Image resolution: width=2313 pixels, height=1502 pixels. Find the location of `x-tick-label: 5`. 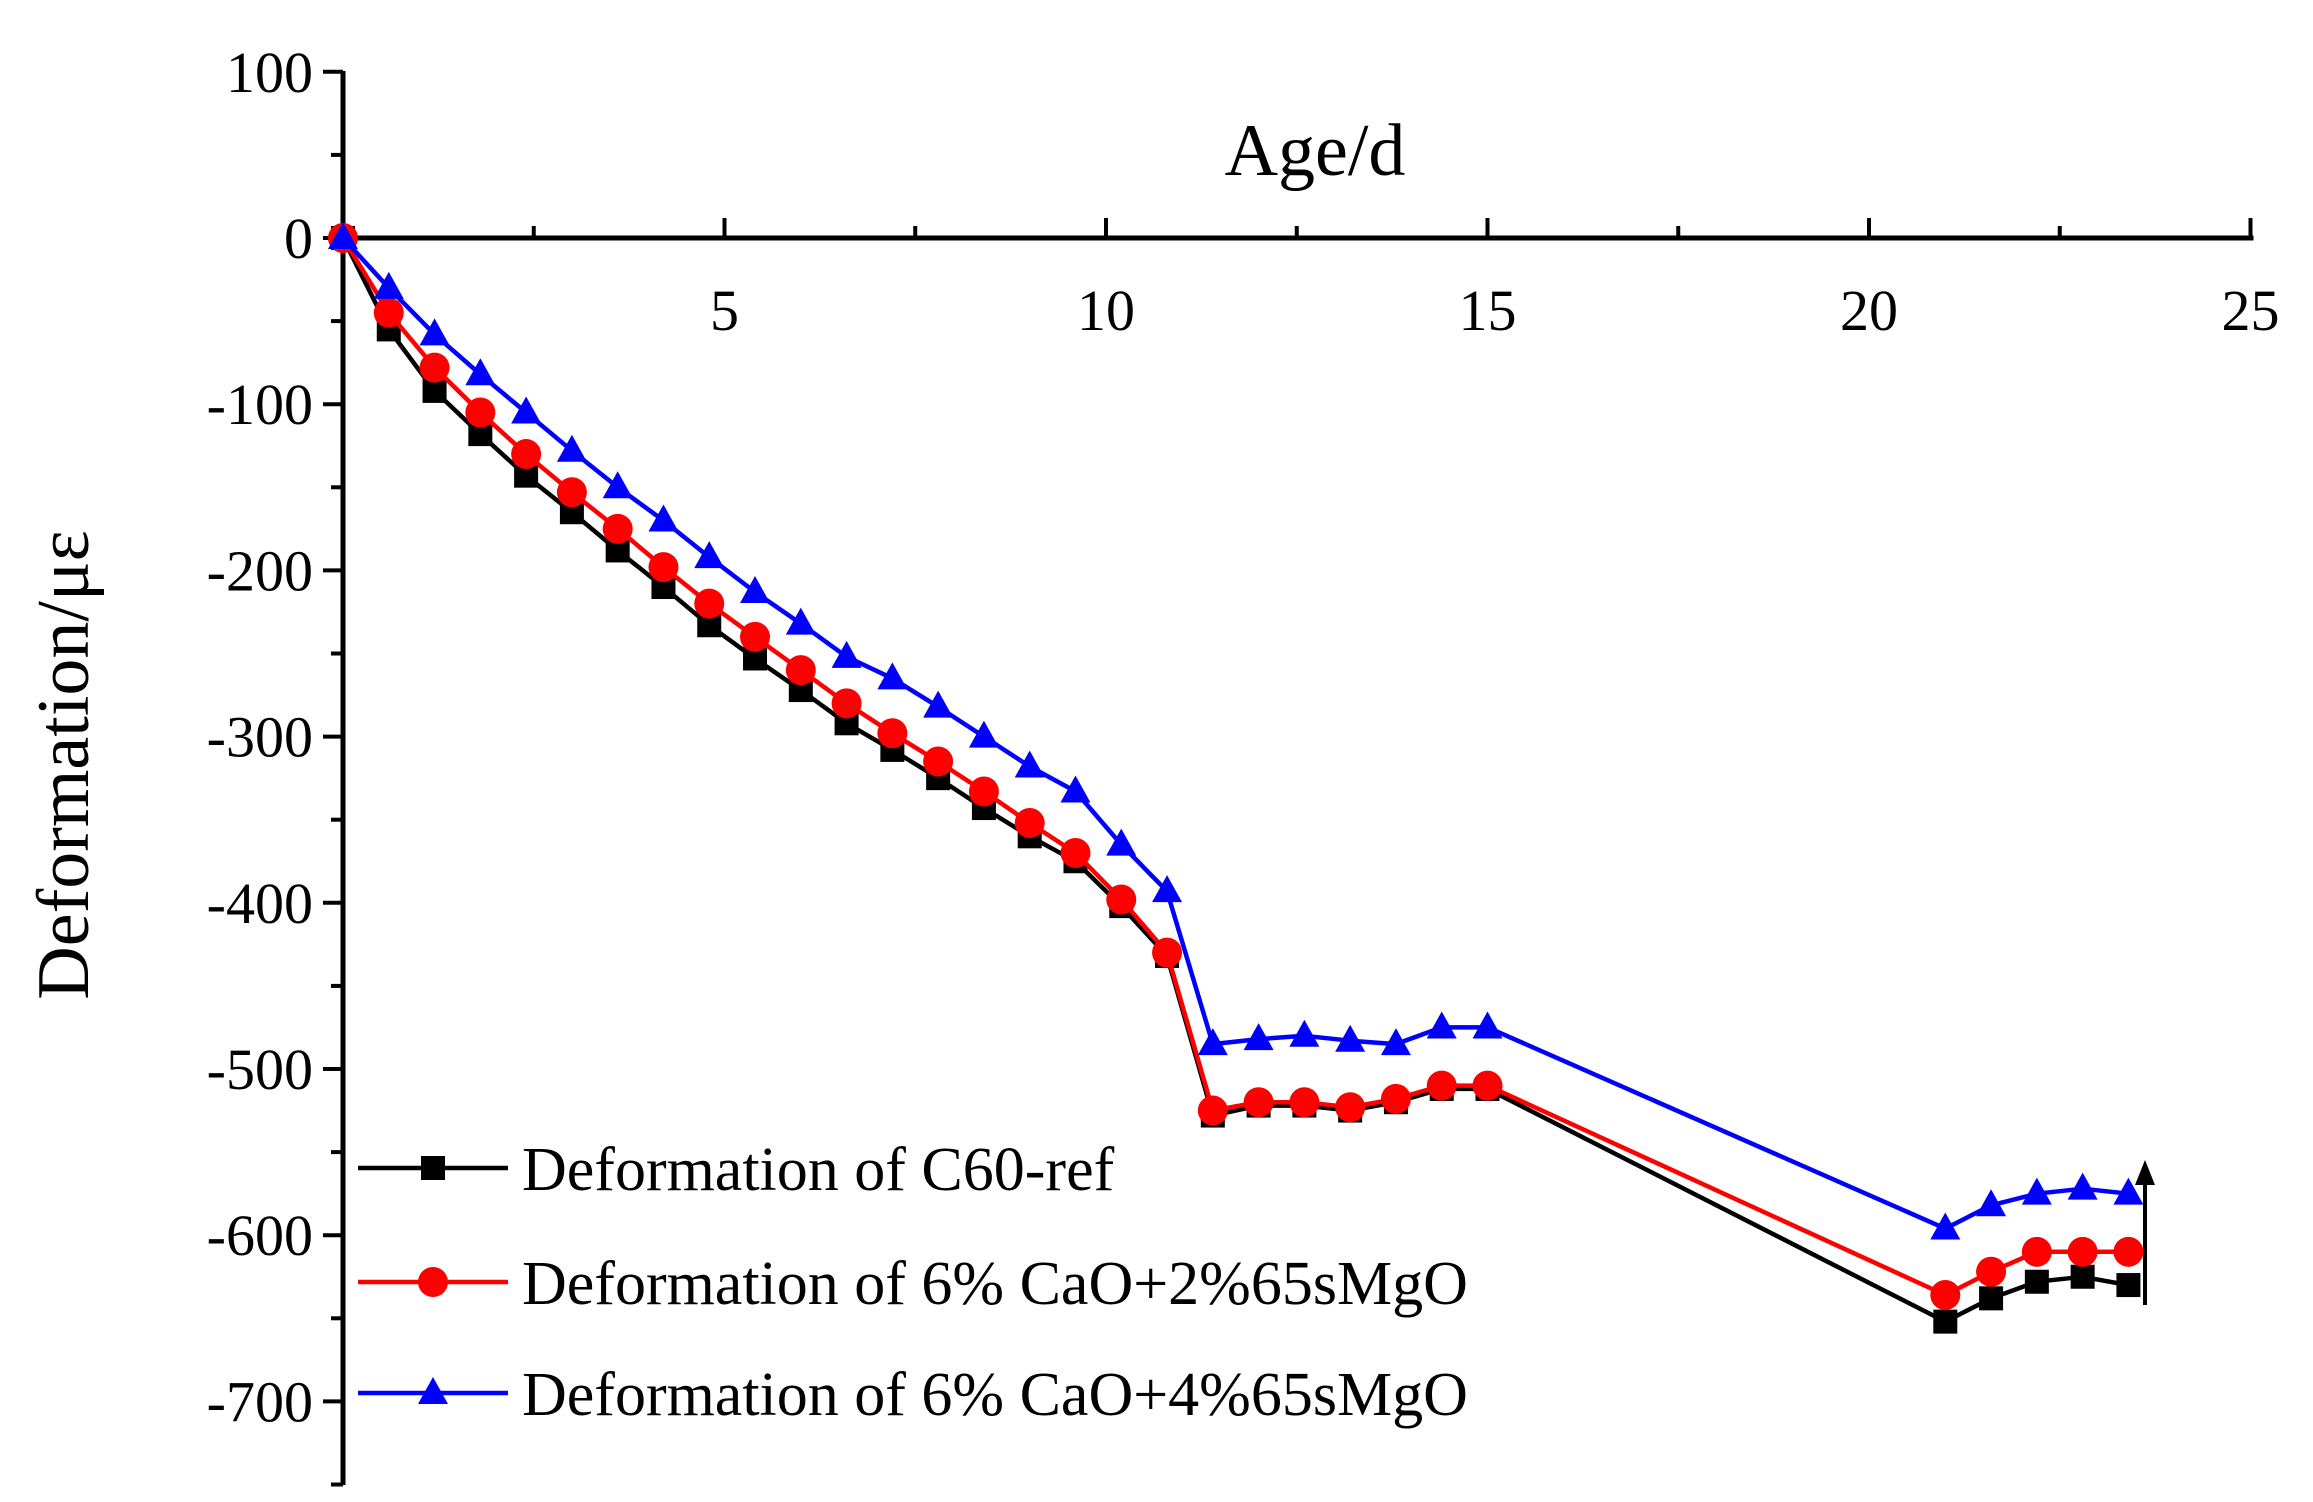

x-tick-label: 5 is located at coordinates (724, 310).